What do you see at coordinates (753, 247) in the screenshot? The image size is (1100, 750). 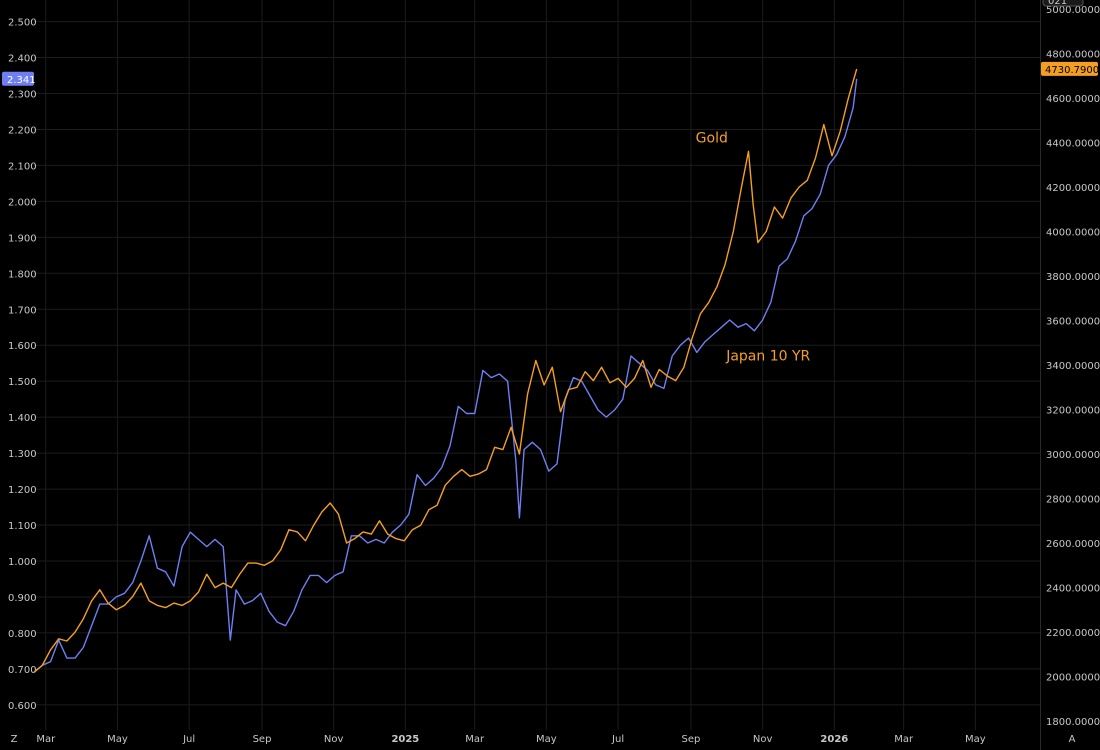 I see `annotations: Gold Japan 10 YR` at bounding box center [753, 247].